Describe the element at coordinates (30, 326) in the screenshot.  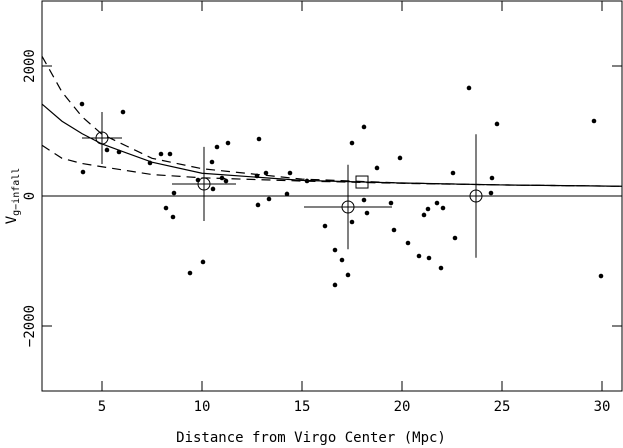
I see `y-tick-label: −2000` at that location.